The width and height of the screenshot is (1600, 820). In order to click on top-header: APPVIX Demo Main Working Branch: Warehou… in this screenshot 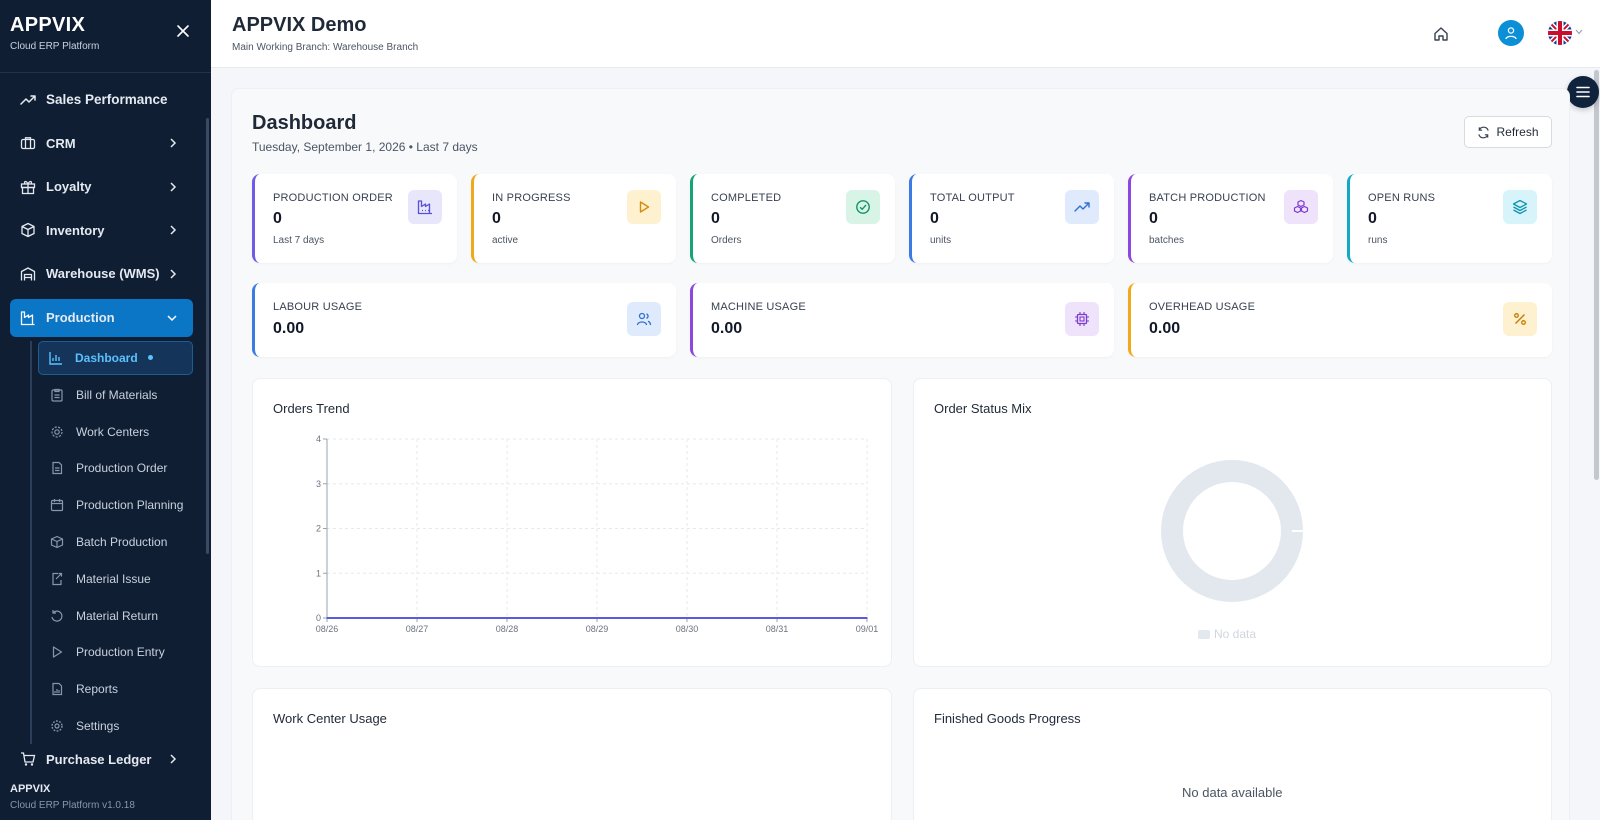, I will do `click(905, 34)`.